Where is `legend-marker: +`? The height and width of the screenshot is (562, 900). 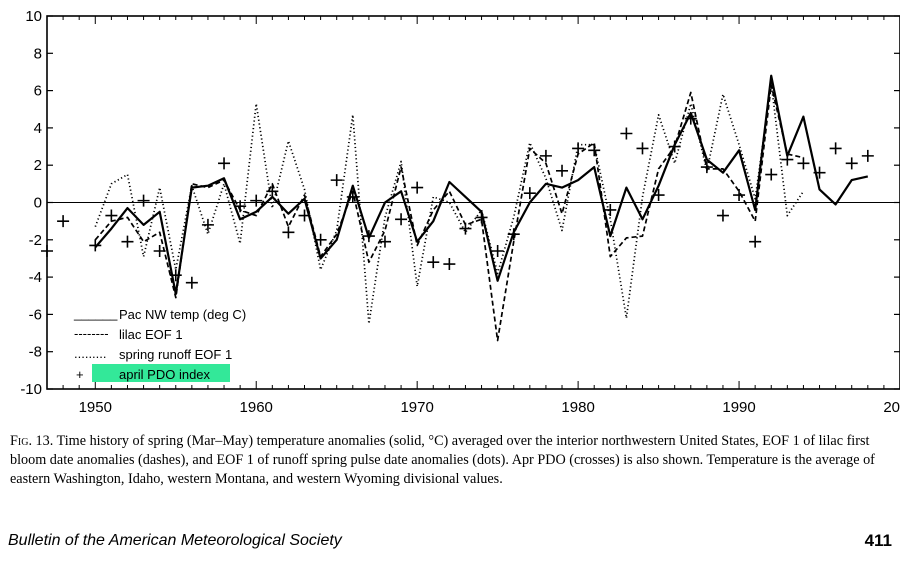
legend-marker: + is located at coordinates (80, 374).